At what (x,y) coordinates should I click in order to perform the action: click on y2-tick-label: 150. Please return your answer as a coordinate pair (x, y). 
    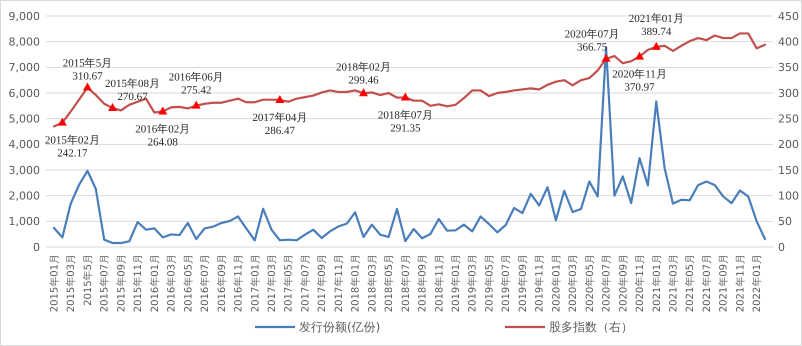
    Looking at the image, I should click on (788, 170).